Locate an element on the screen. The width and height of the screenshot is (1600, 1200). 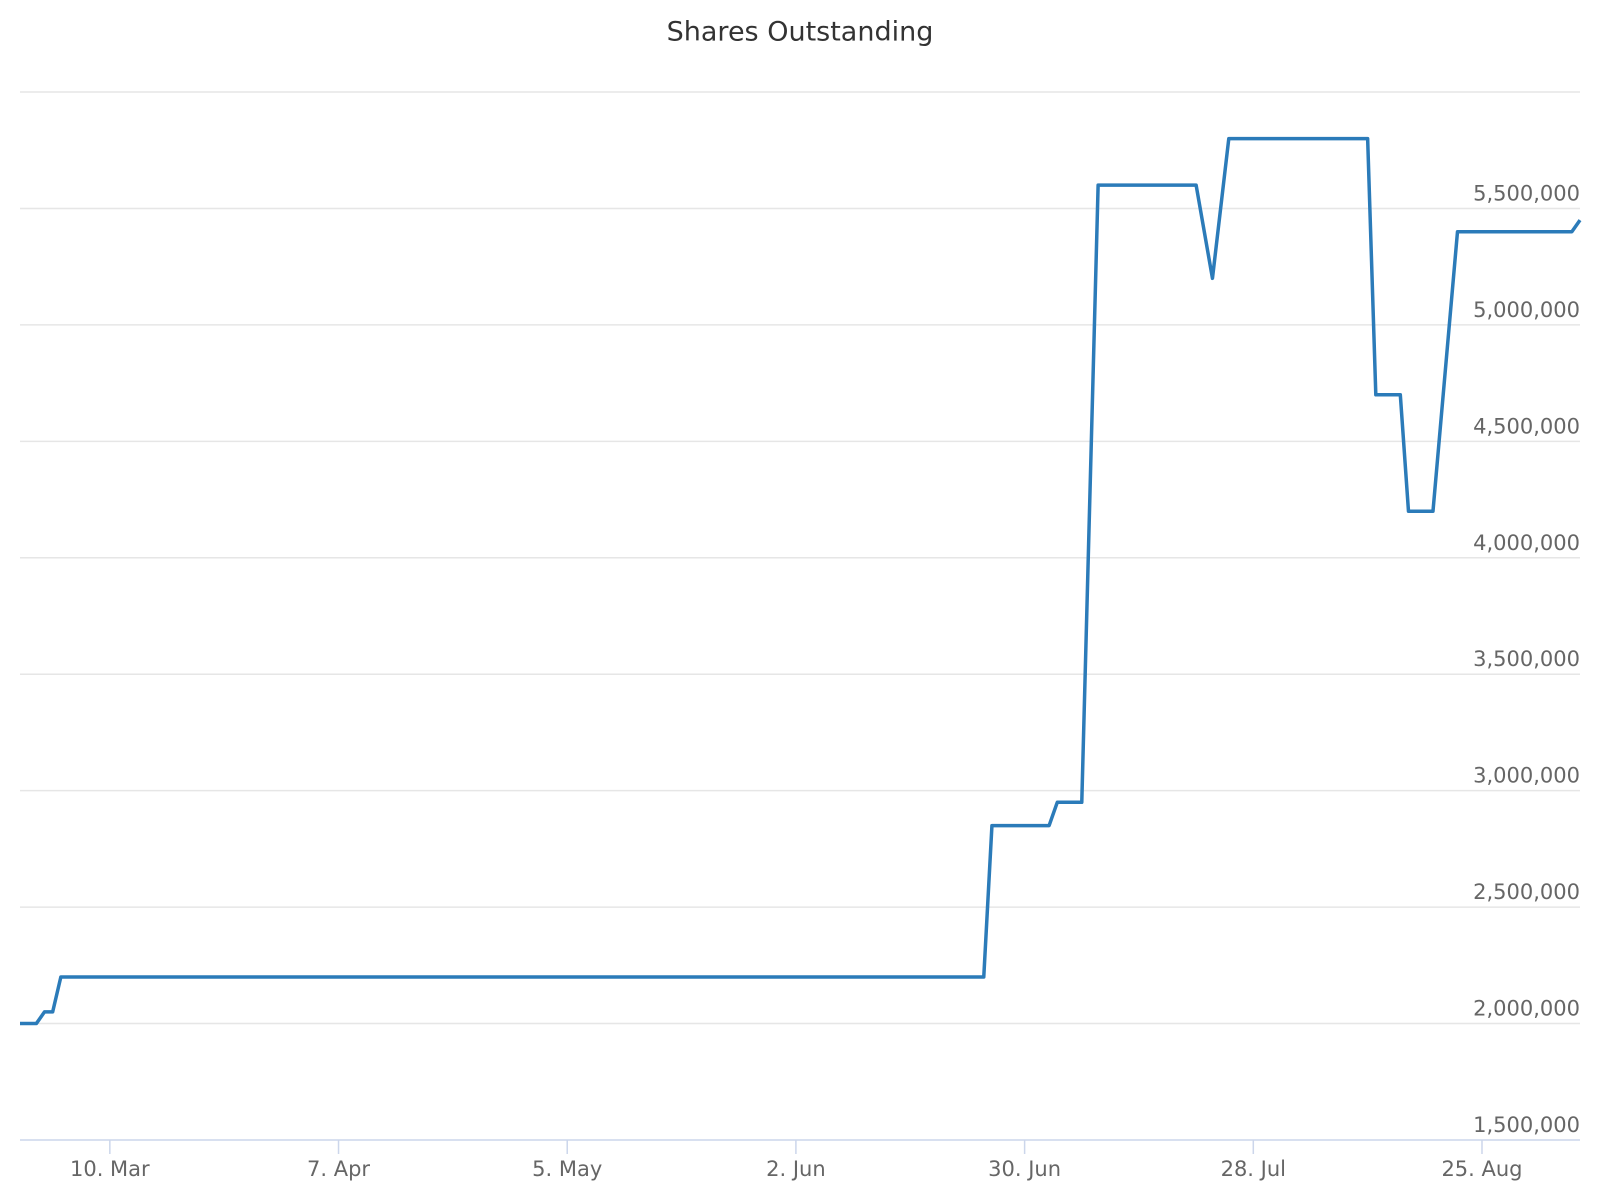
y-tick-label: 1,500,000 is located at coordinates (1526, 1125).